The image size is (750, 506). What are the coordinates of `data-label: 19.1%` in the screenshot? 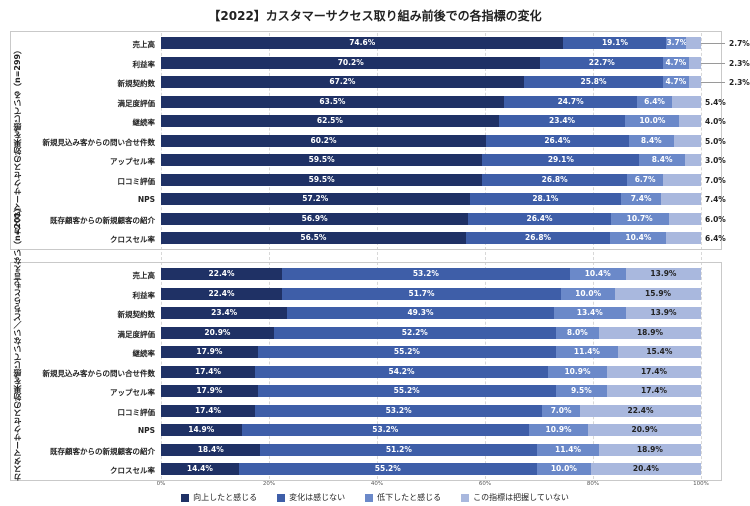 It's located at (614, 42).